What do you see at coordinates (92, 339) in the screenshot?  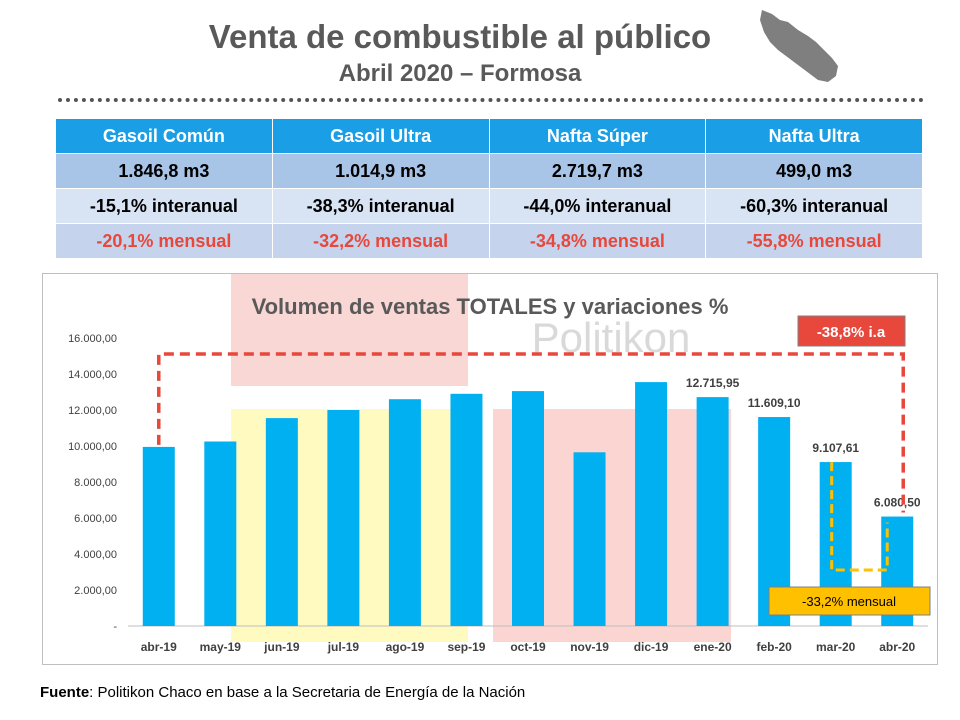 I see `y-tick-label: 16.000,00` at bounding box center [92, 339].